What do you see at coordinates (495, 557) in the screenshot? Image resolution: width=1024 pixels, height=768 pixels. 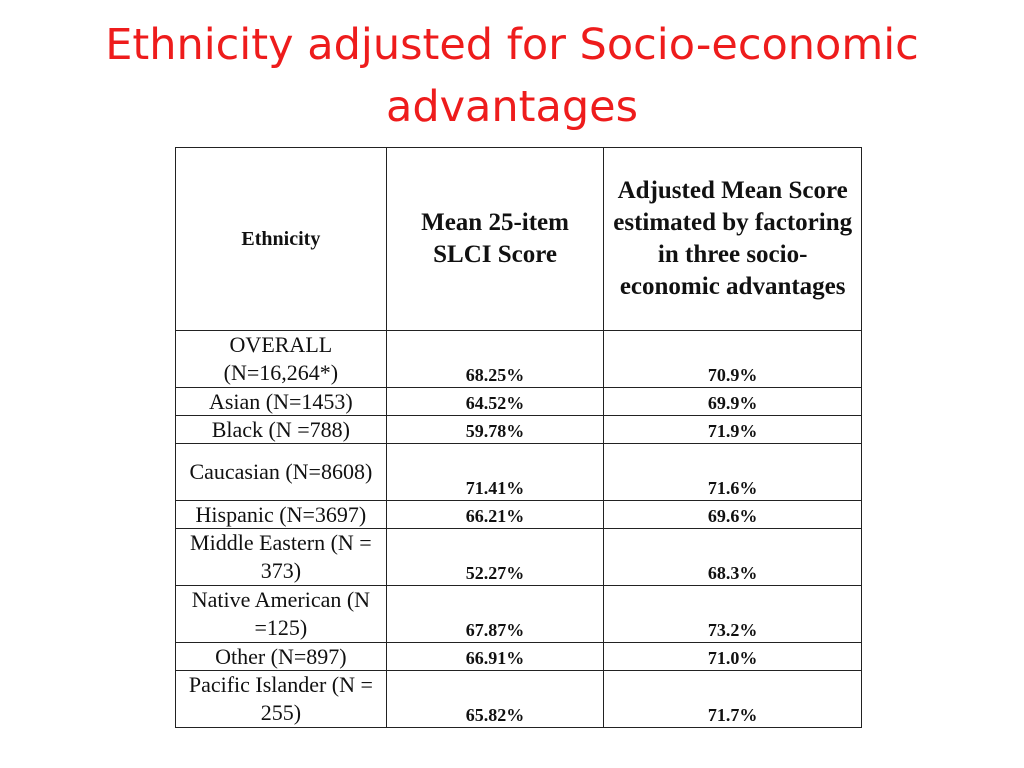 I see `mean-score-cell: 52.27%` at bounding box center [495, 557].